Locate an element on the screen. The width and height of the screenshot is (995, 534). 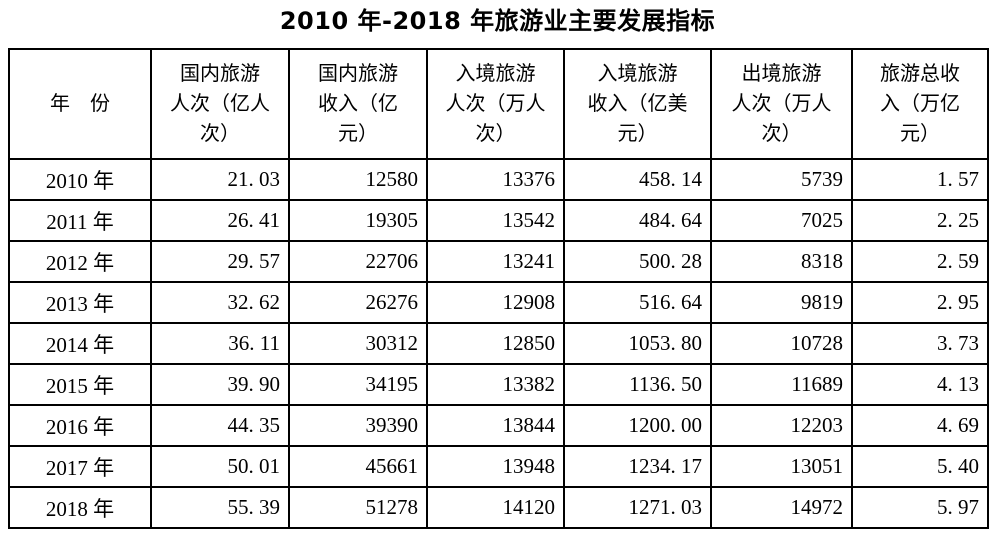
cell-year: 2012 年 is located at coordinates (80, 261).